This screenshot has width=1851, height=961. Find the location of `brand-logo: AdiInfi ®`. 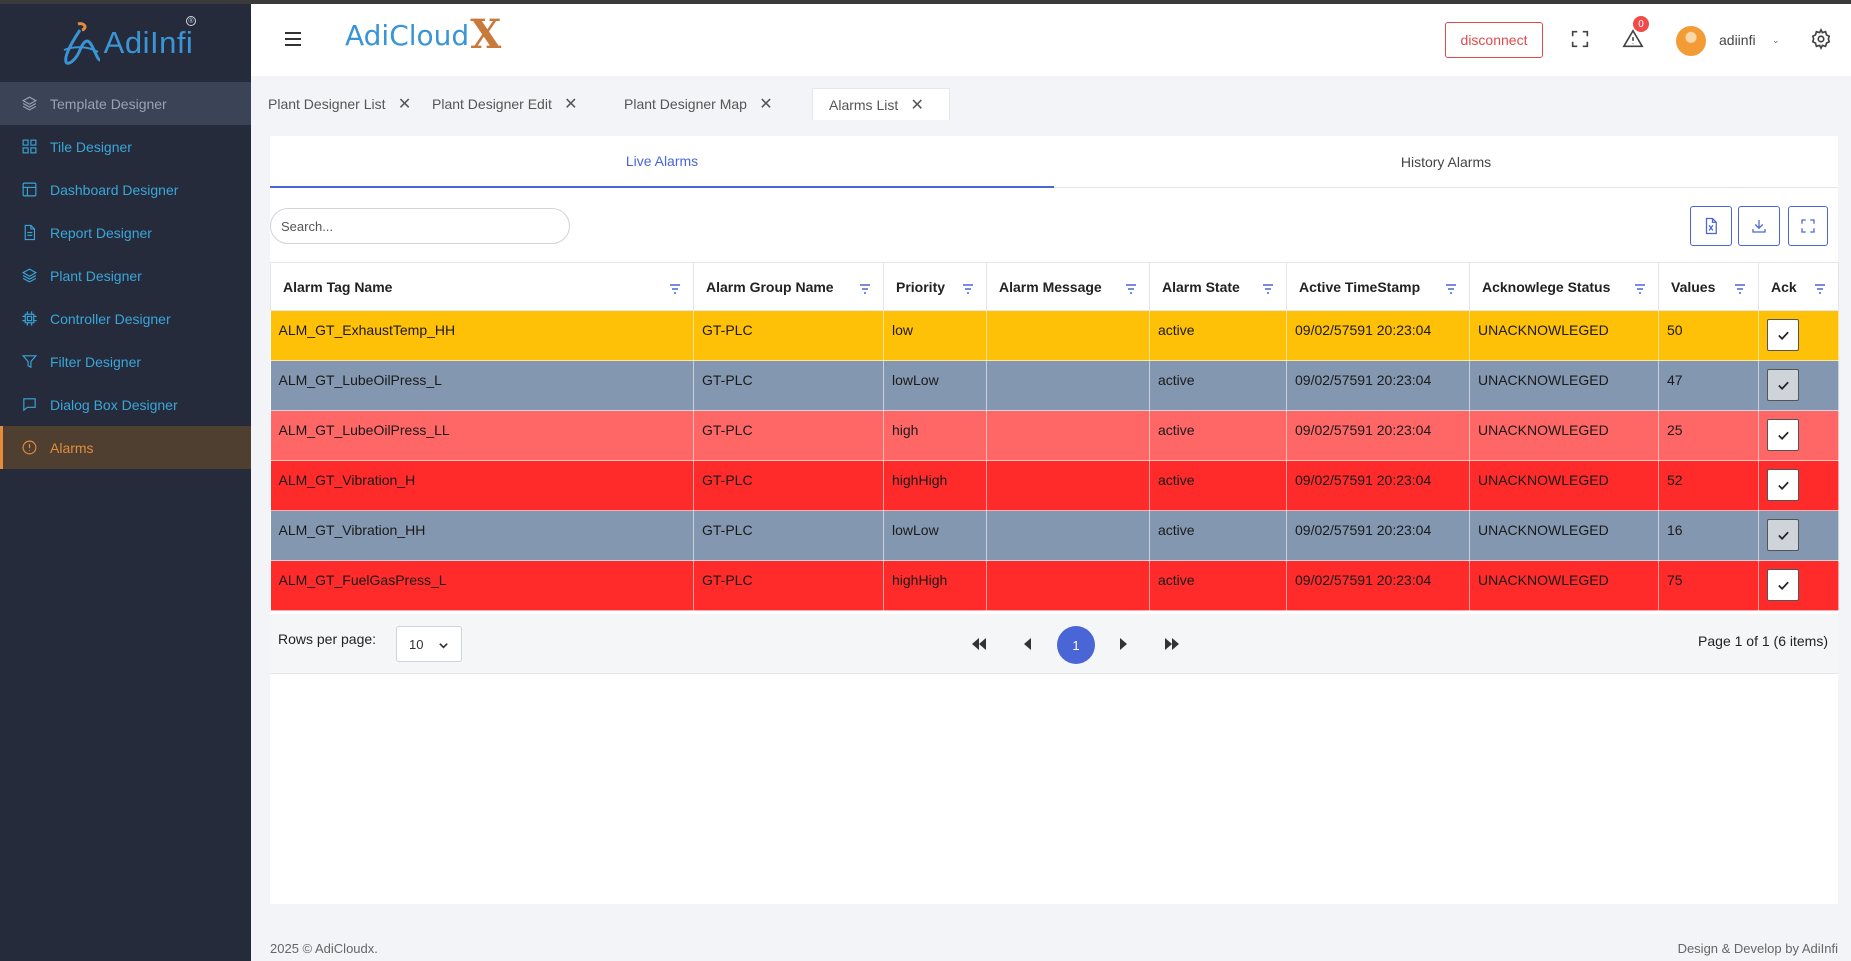

brand-logo: AdiInfi ® is located at coordinates (125, 43).